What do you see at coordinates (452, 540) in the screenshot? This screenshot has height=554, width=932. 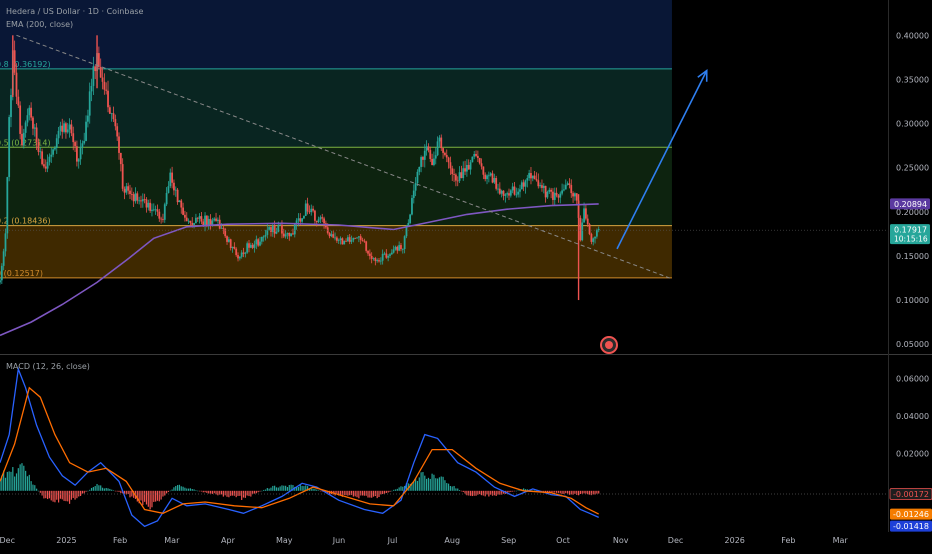 I see `date-tick-label: Aug` at bounding box center [452, 540].